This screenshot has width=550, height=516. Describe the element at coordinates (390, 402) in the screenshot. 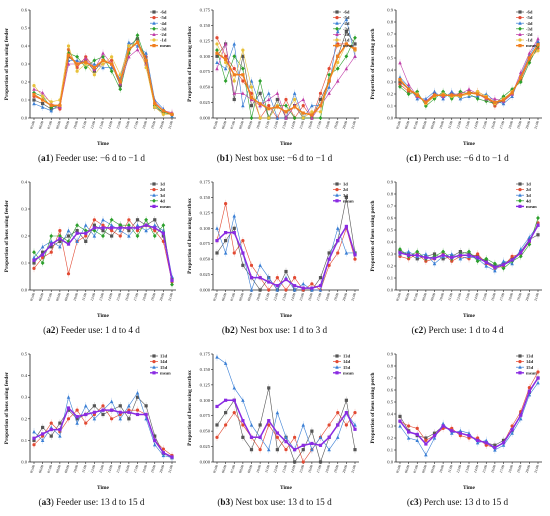

I see `y-tick-label: 0.5` at that location.